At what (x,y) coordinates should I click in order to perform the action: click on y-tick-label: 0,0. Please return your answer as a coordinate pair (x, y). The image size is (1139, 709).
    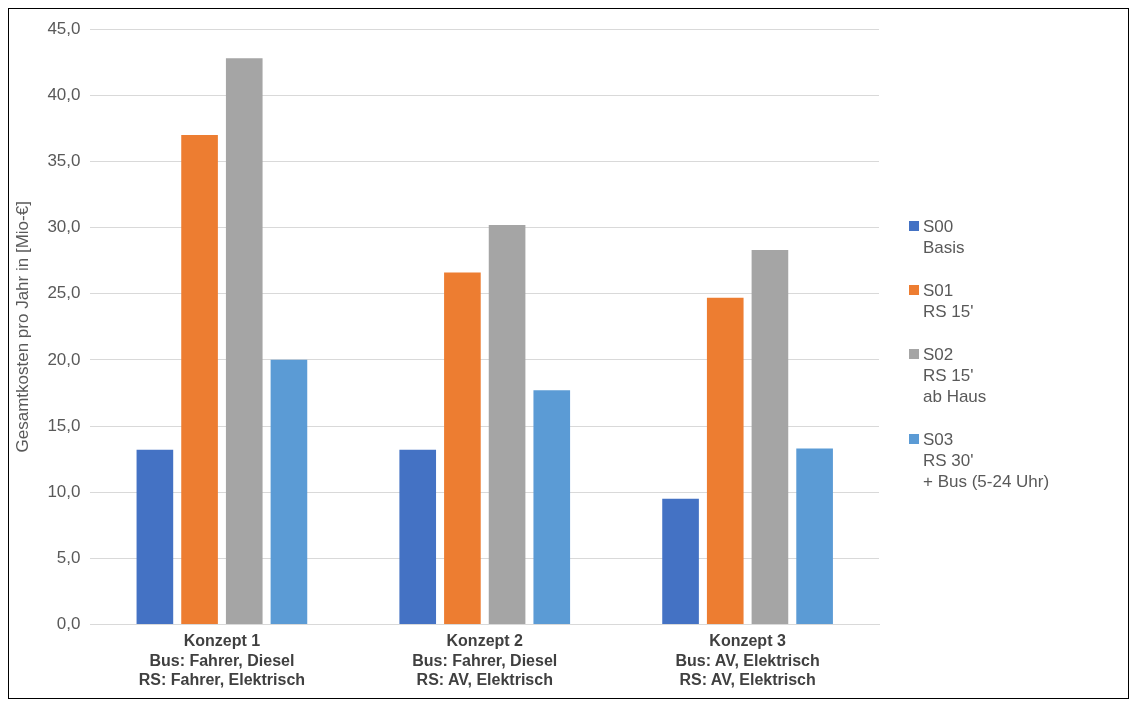
    Looking at the image, I should click on (68, 624).